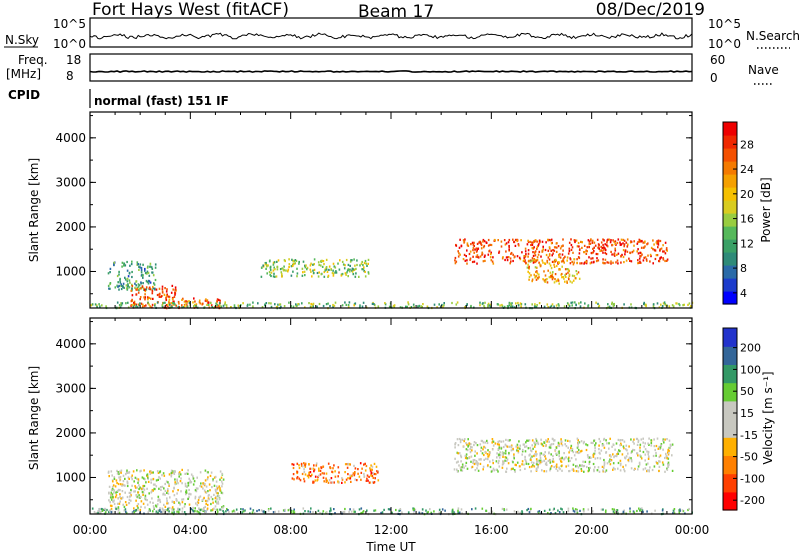 The width and height of the screenshot is (800, 554). What do you see at coordinates (391, 32) in the screenshot?
I see `noise-panel-frame` at bounding box center [391, 32].